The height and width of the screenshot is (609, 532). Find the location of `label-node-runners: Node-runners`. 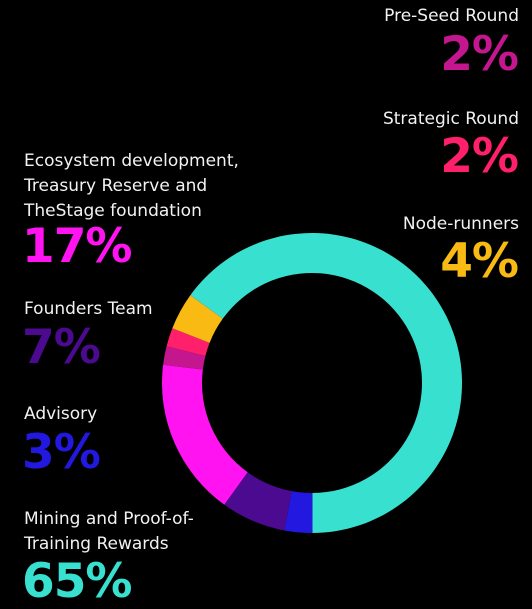

label-node-runners: Node-runners is located at coordinates (460, 224).